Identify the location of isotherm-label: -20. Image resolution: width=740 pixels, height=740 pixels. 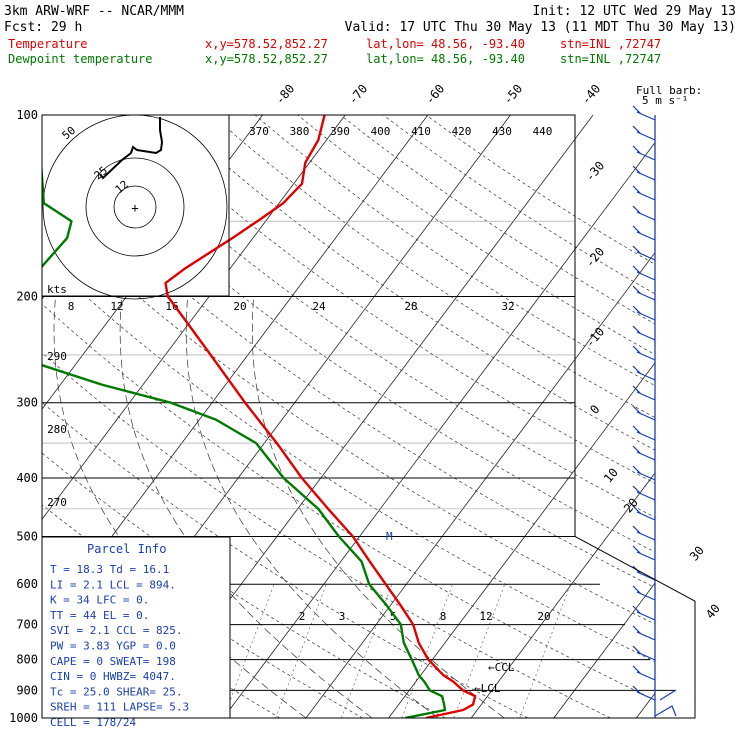
(595, 258).